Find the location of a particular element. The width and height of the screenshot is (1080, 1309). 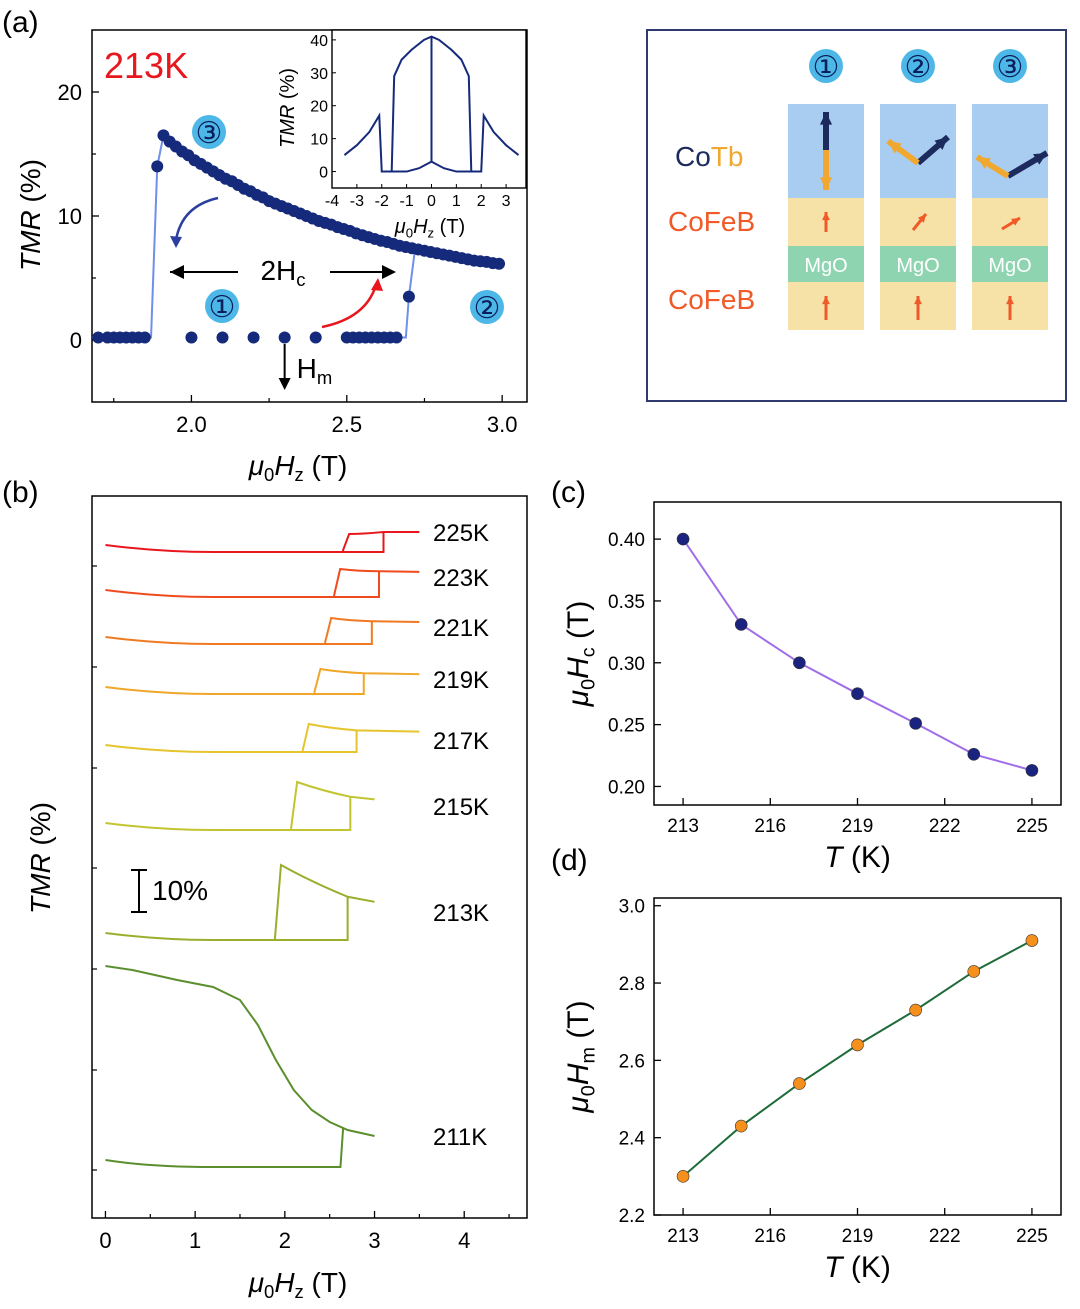

mgo-layer is located at coordinates (1010, 264).